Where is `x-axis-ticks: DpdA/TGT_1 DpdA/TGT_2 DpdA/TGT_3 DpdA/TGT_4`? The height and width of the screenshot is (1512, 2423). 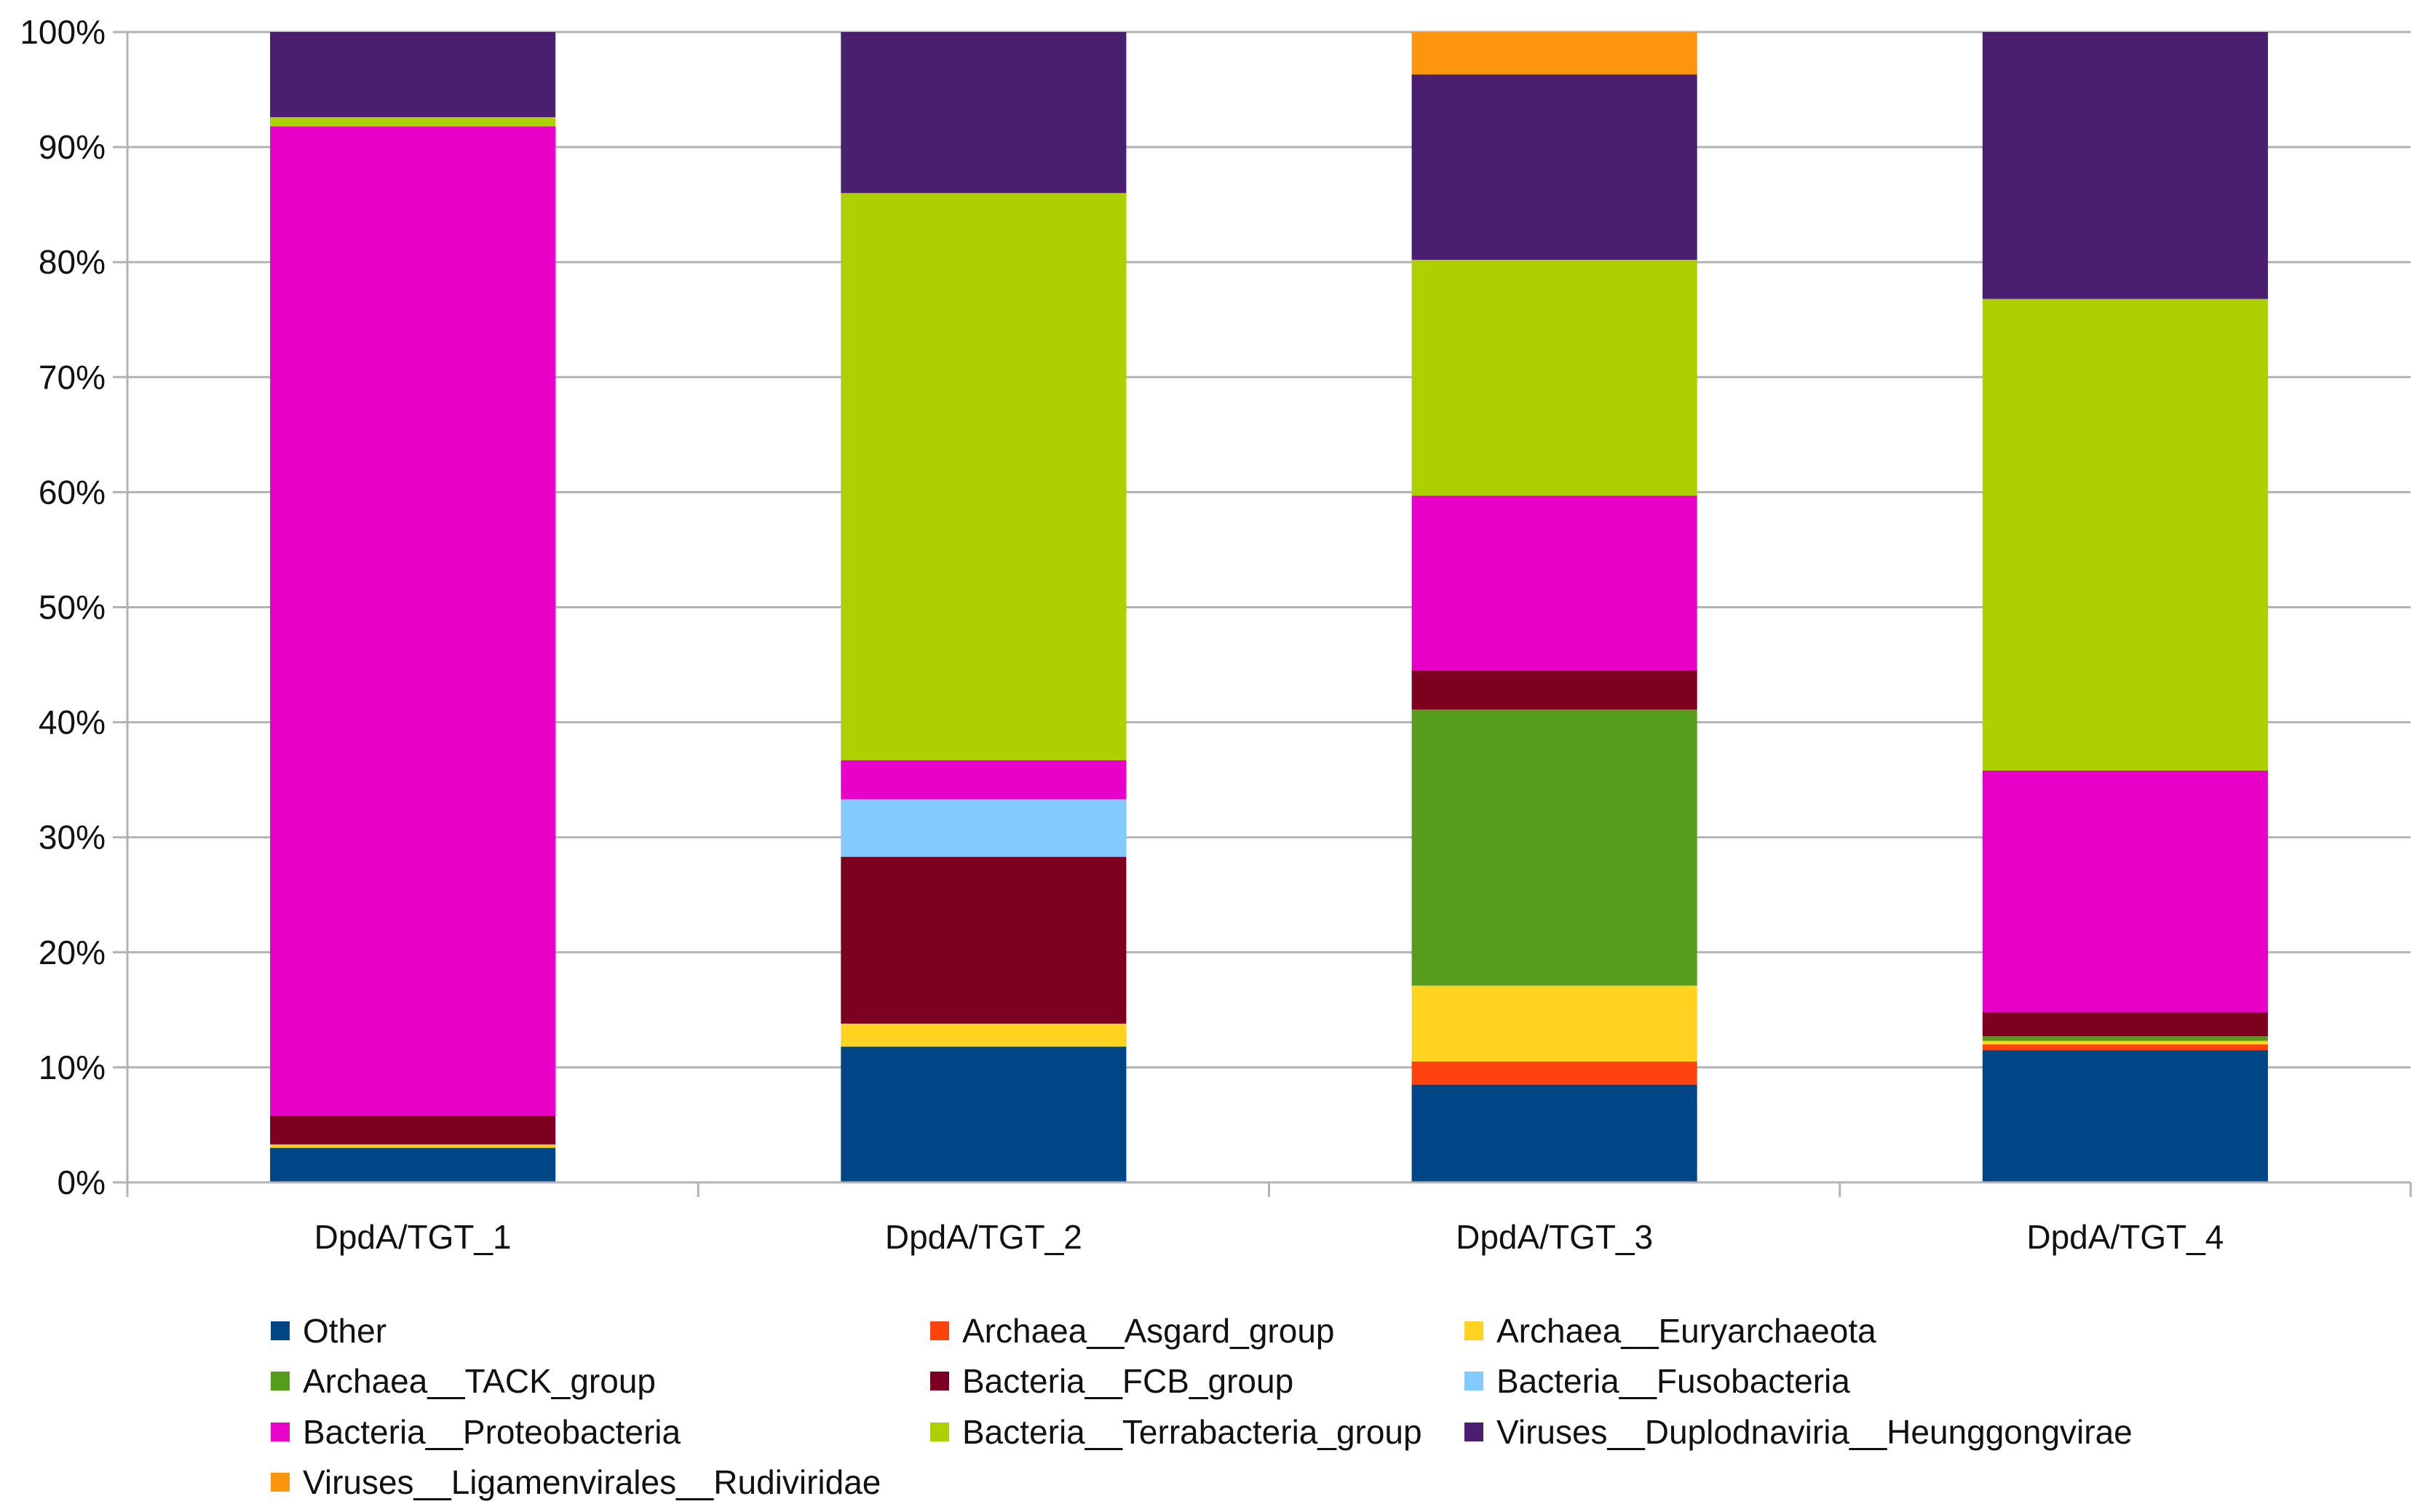
x-axis-ticks: DpdA/TGT_1 DpdA/TGT_2 DpdA/TGT_3 DpdA/TGT_4 is located at coordinates (1269, 1237).